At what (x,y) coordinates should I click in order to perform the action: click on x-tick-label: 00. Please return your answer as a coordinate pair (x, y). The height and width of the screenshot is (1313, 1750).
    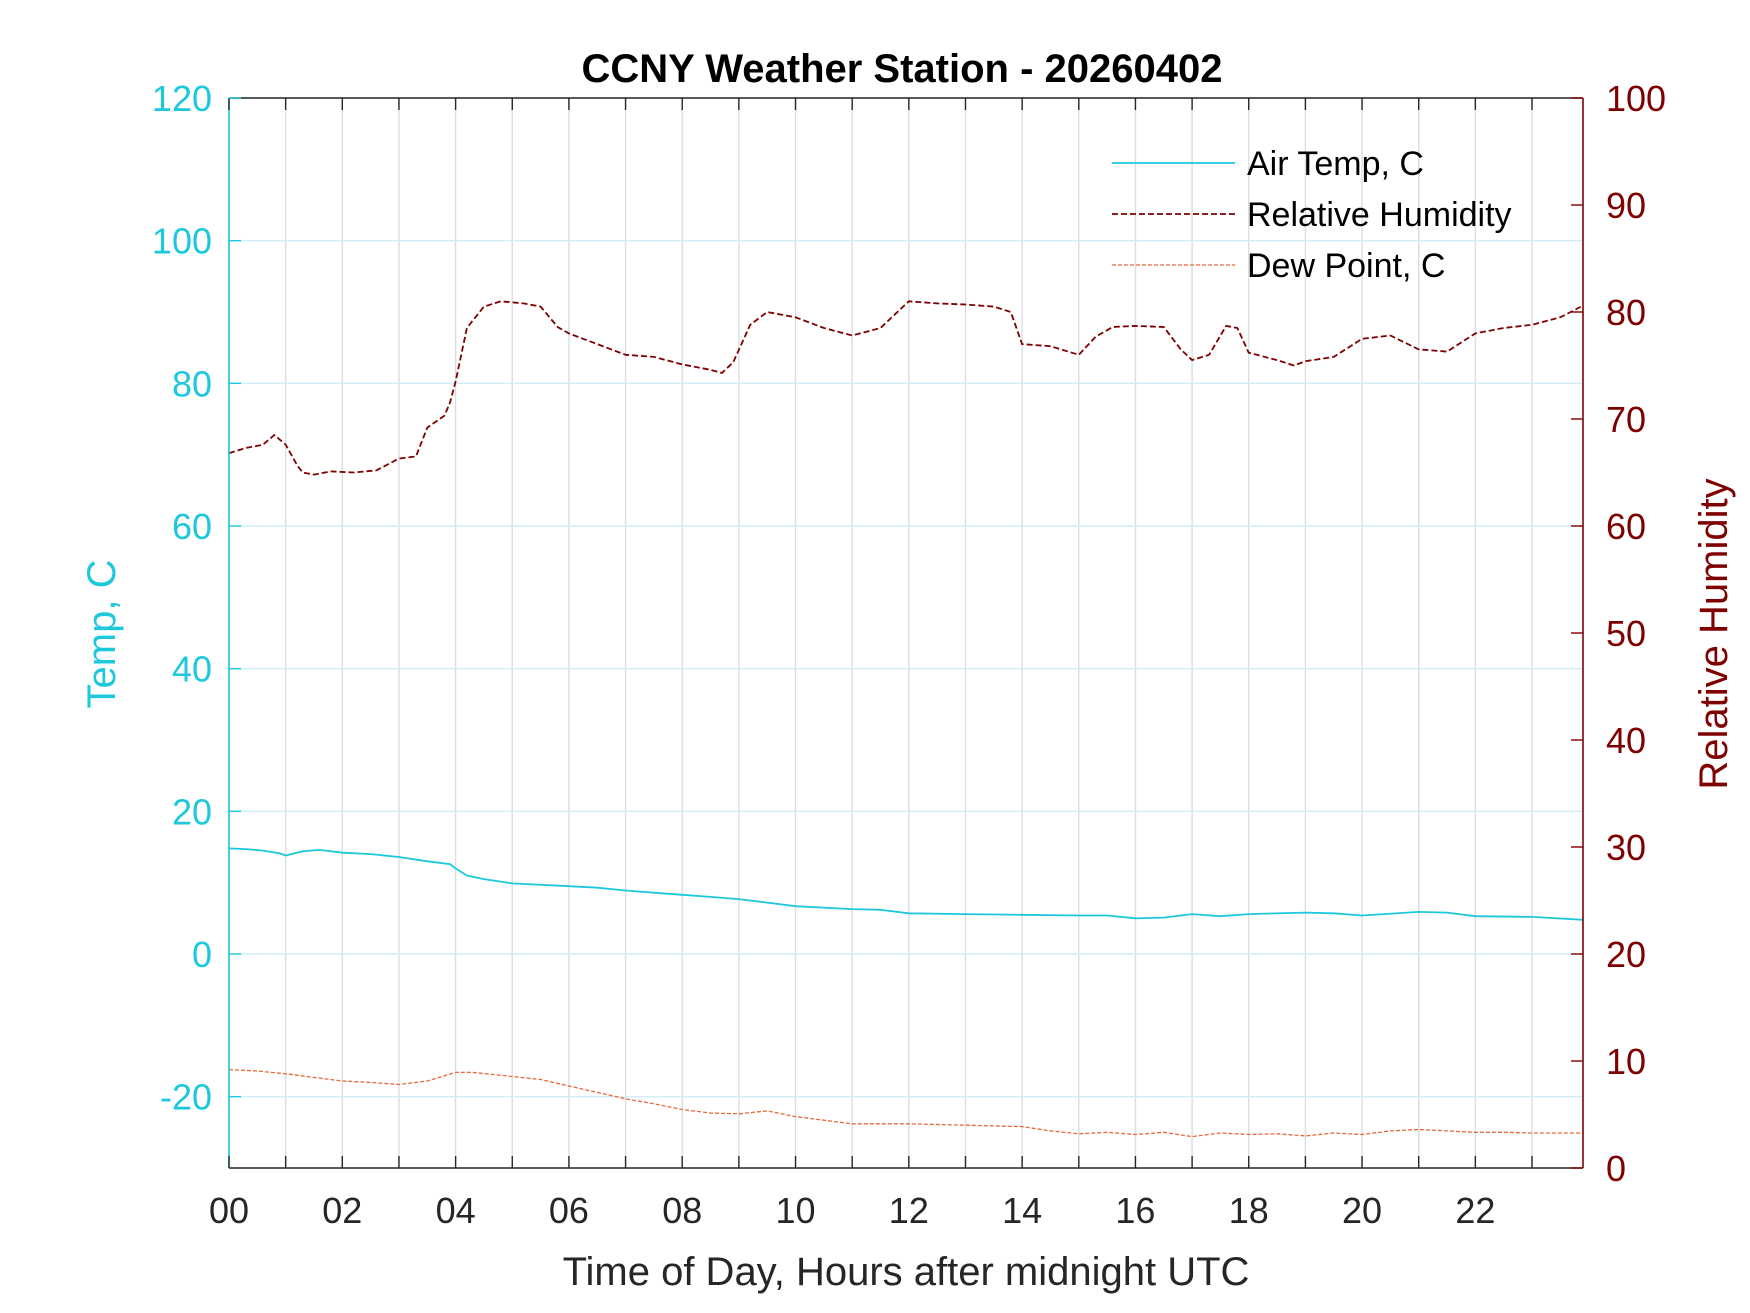
    Looking at the image, I should click on (229, 1210).